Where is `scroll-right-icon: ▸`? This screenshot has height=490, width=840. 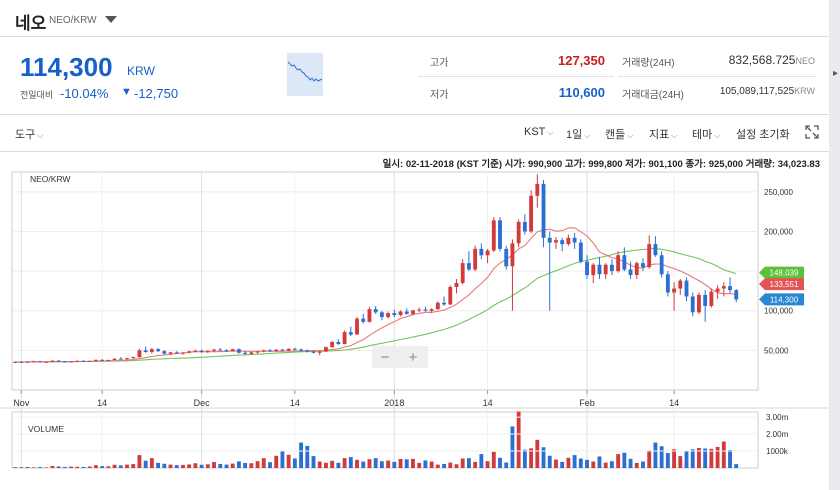 scroll-right-icon: ▸ is located at coordinates (836, 73).